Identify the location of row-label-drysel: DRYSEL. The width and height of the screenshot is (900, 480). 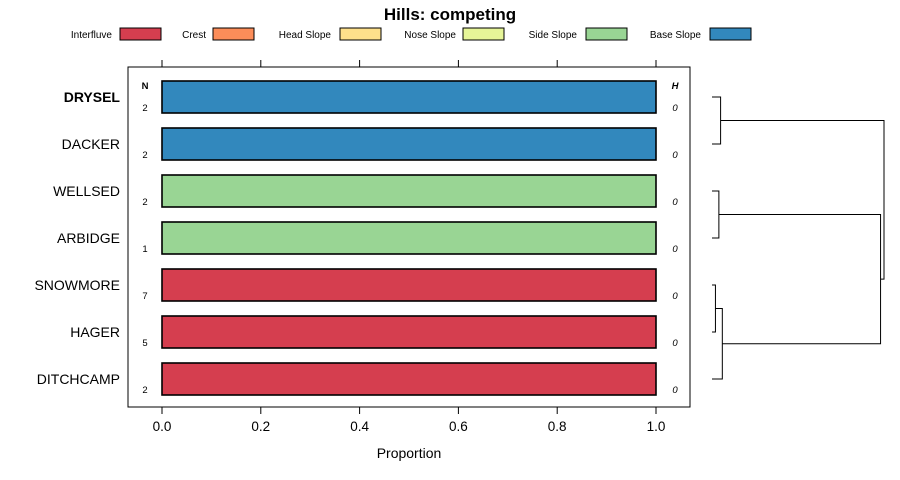
(92, 97).